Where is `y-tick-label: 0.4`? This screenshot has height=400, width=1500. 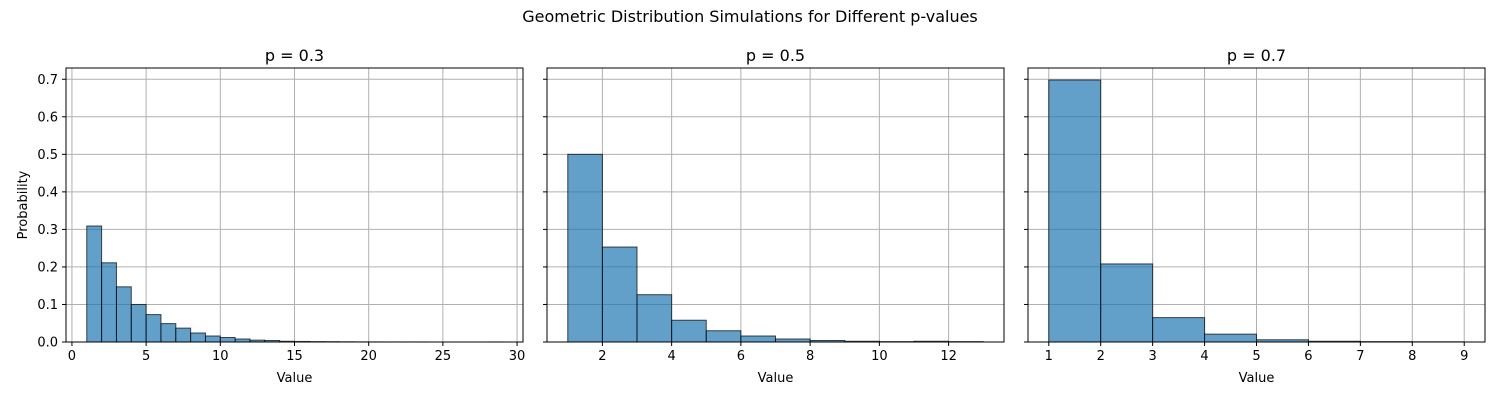
y-tick-label: 0.4 is located at coordinates (47, 192).